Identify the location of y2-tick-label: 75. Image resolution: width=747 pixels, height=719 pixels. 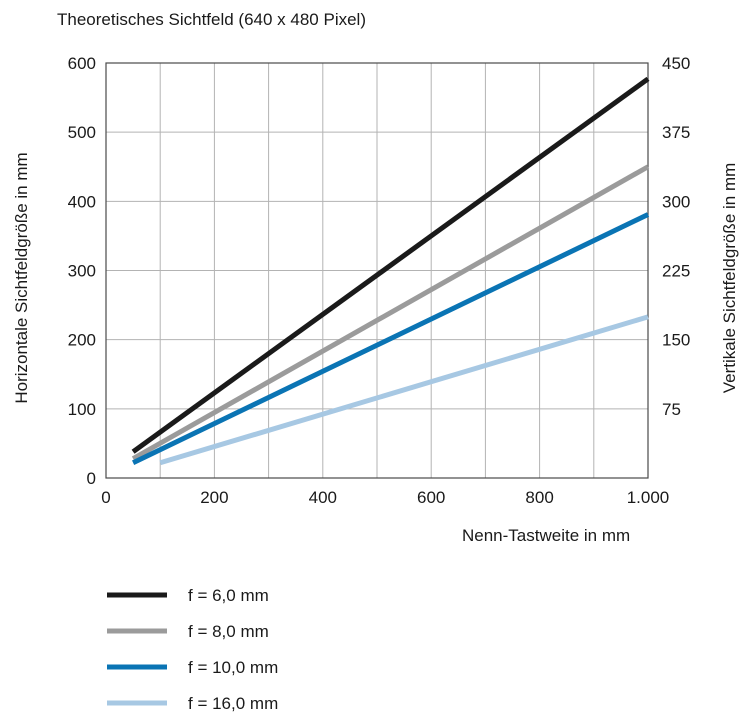
(671, 409).